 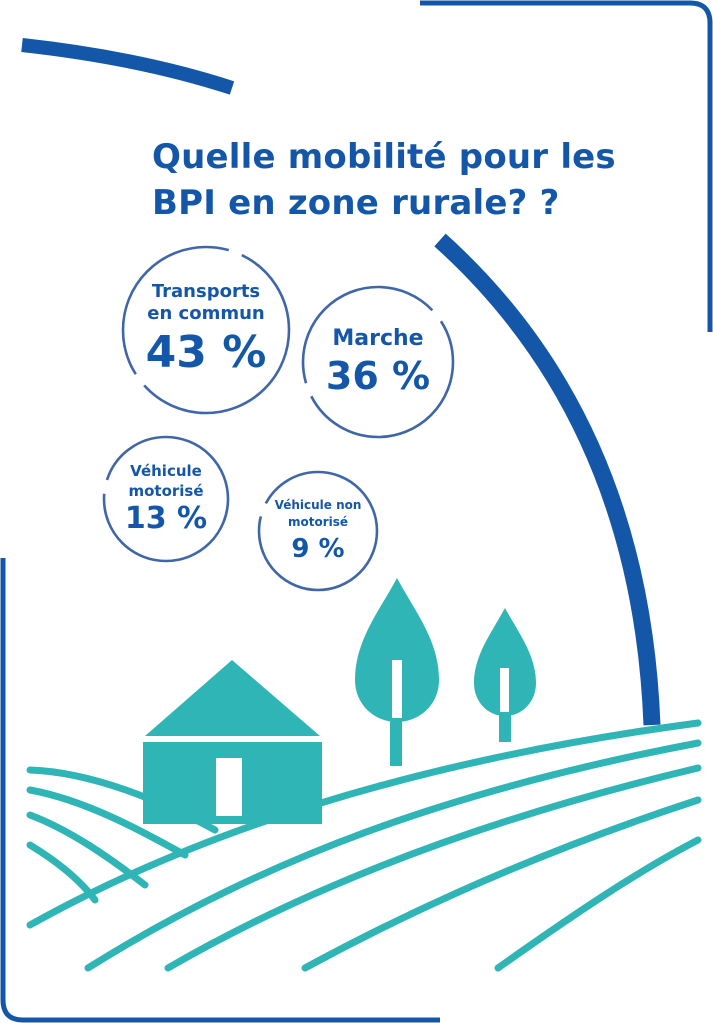 What do you see at coordinates (232, 742) in the screenshot?
I see `house-icon` at bounding box center [232, 742].